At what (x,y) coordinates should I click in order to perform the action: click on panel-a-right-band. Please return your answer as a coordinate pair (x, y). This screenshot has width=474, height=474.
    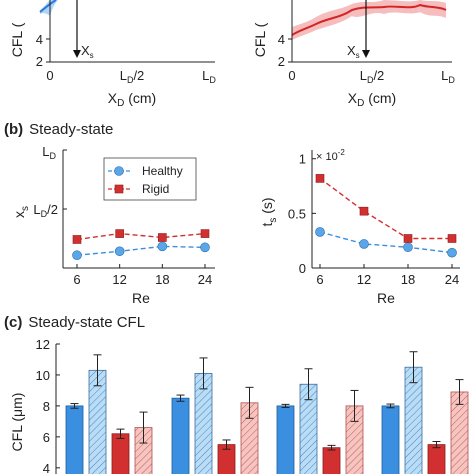
    Looking at the image, I should click on (369, 20).